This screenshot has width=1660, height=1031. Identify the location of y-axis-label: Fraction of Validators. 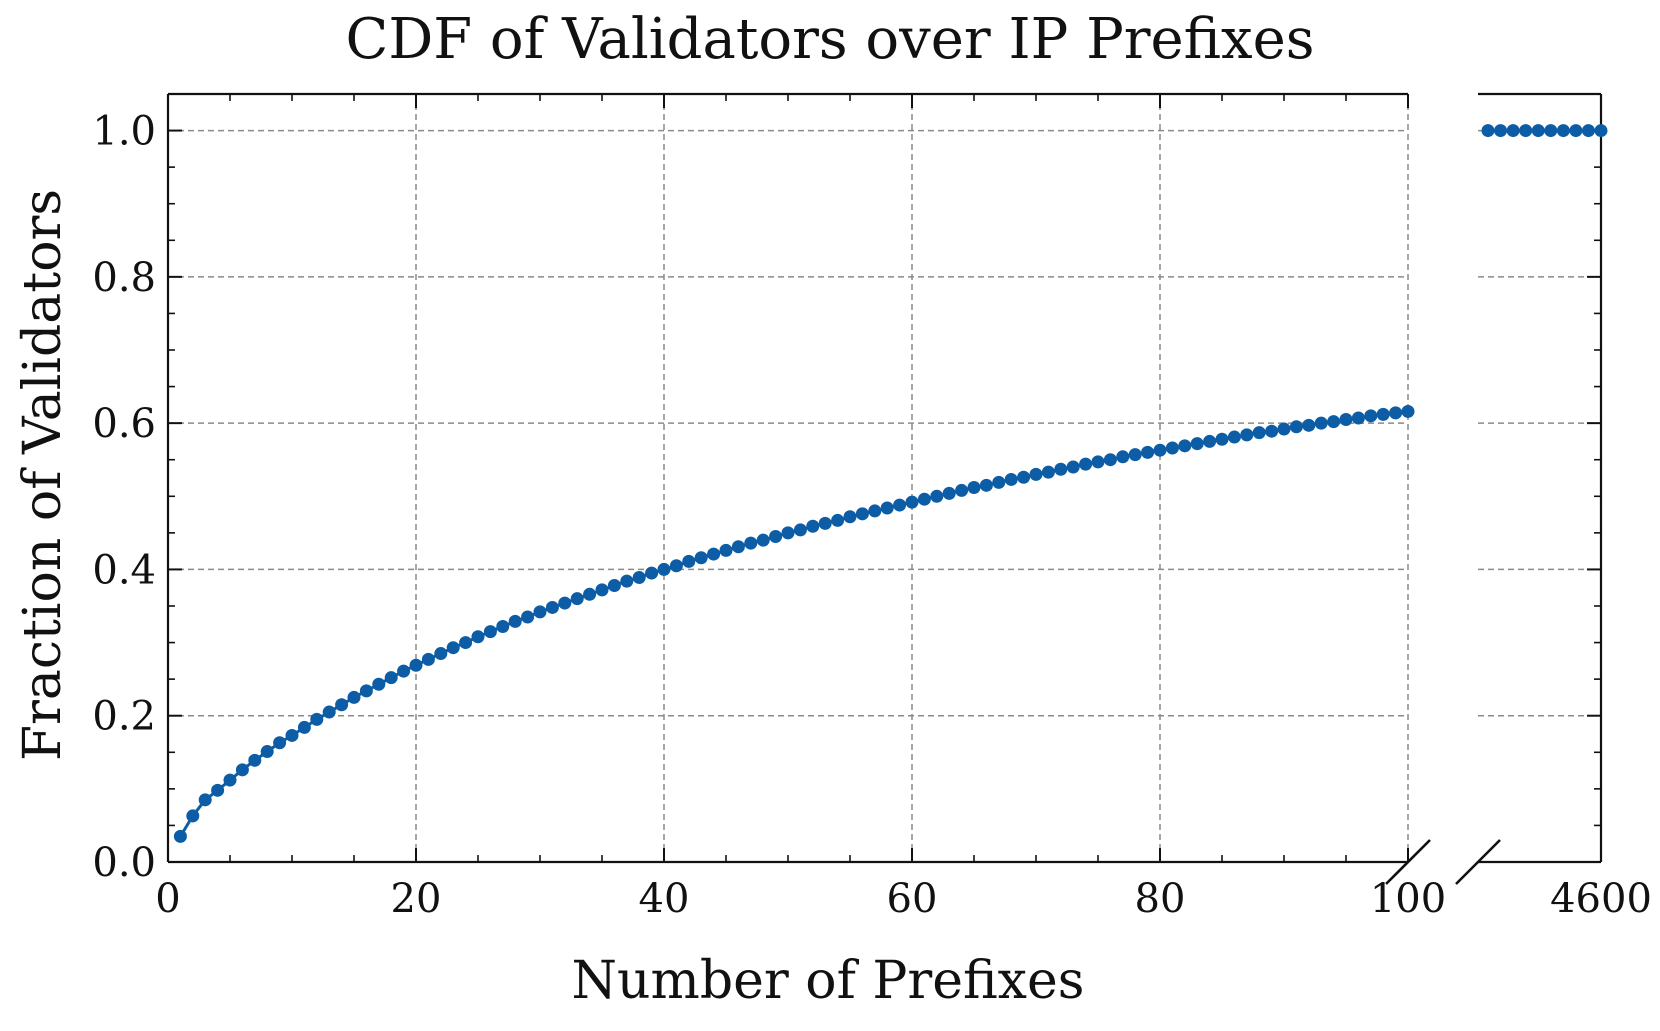
(43, 475).